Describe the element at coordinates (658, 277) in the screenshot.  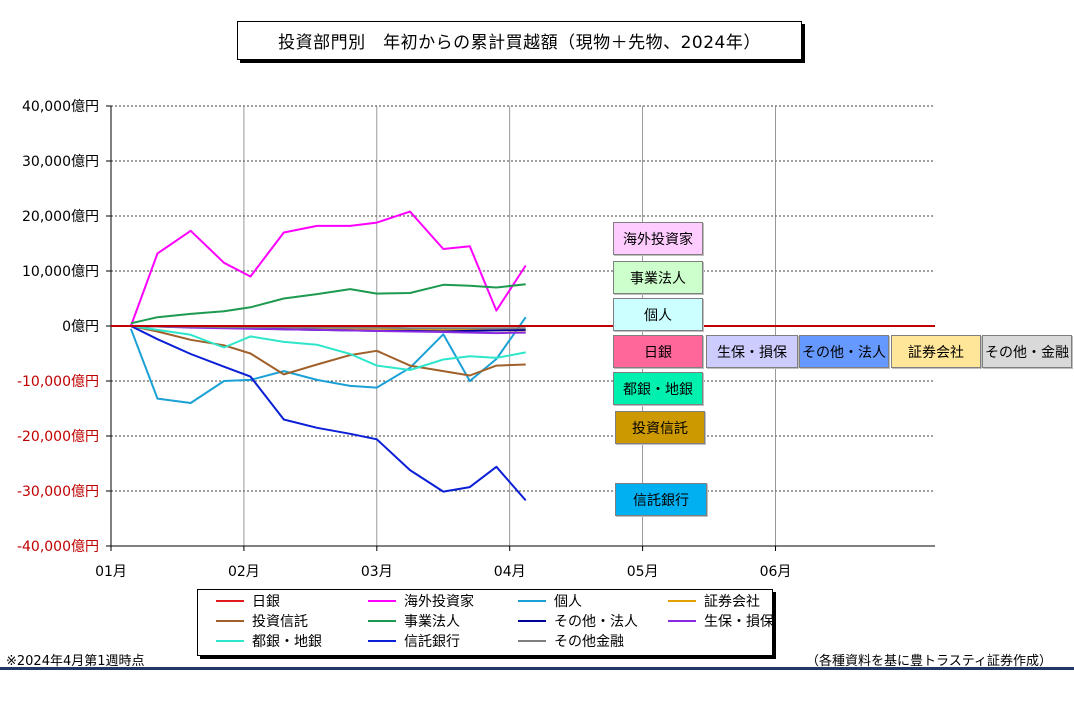
I see `series-tag: 事業法人` at that location.